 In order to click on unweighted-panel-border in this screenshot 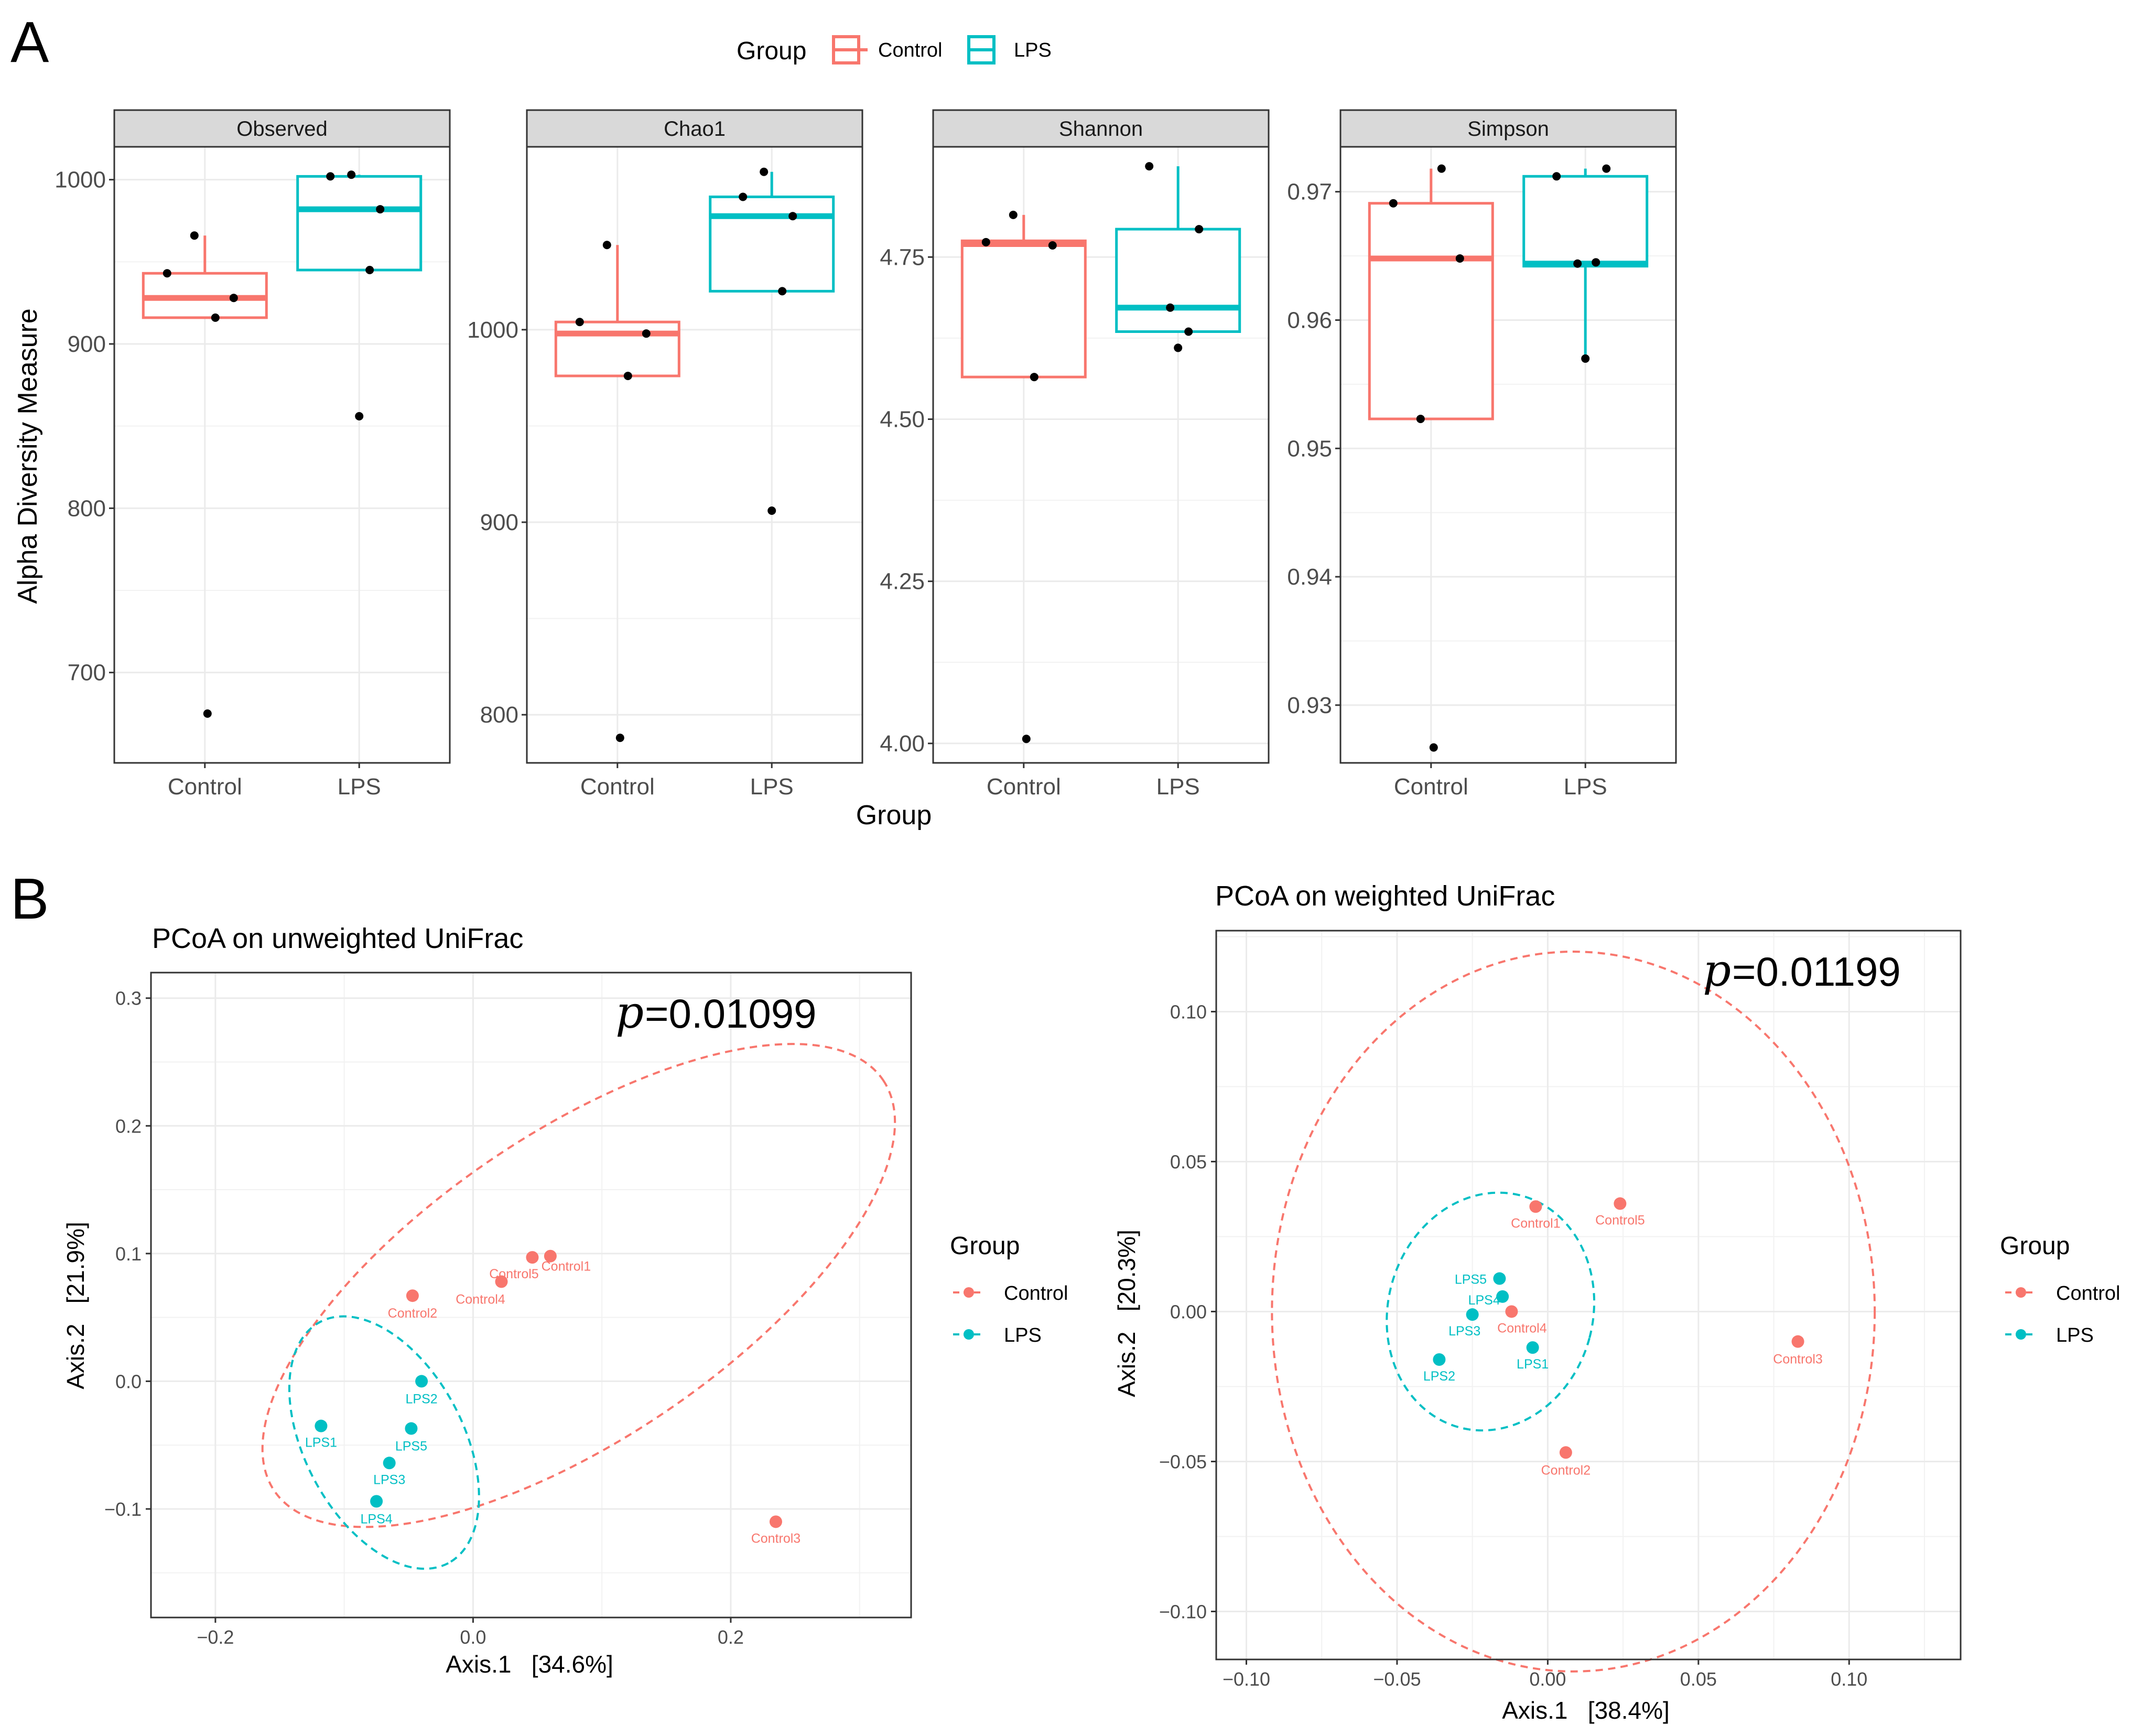, I will do `click(531, 1295)`.